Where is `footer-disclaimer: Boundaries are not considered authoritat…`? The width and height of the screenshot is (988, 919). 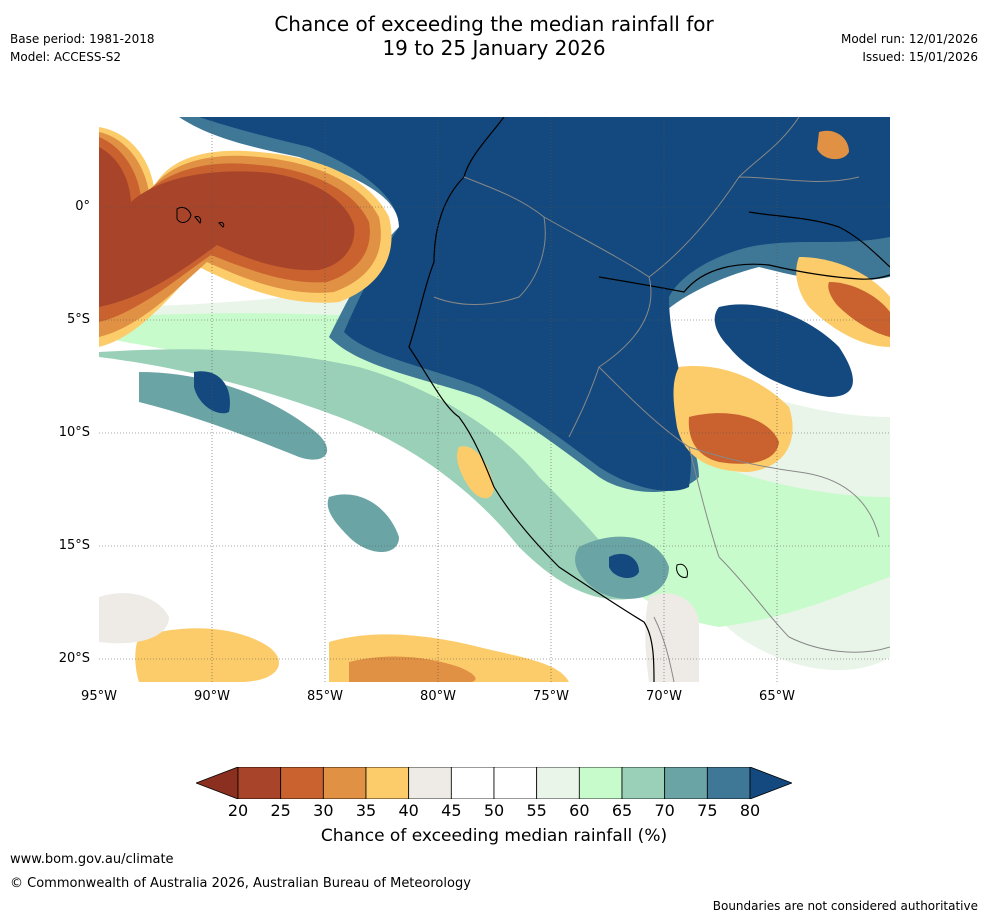
footer-disclaimer: Boundaries are not considered authoritat… is located at coordinates (845, 906).